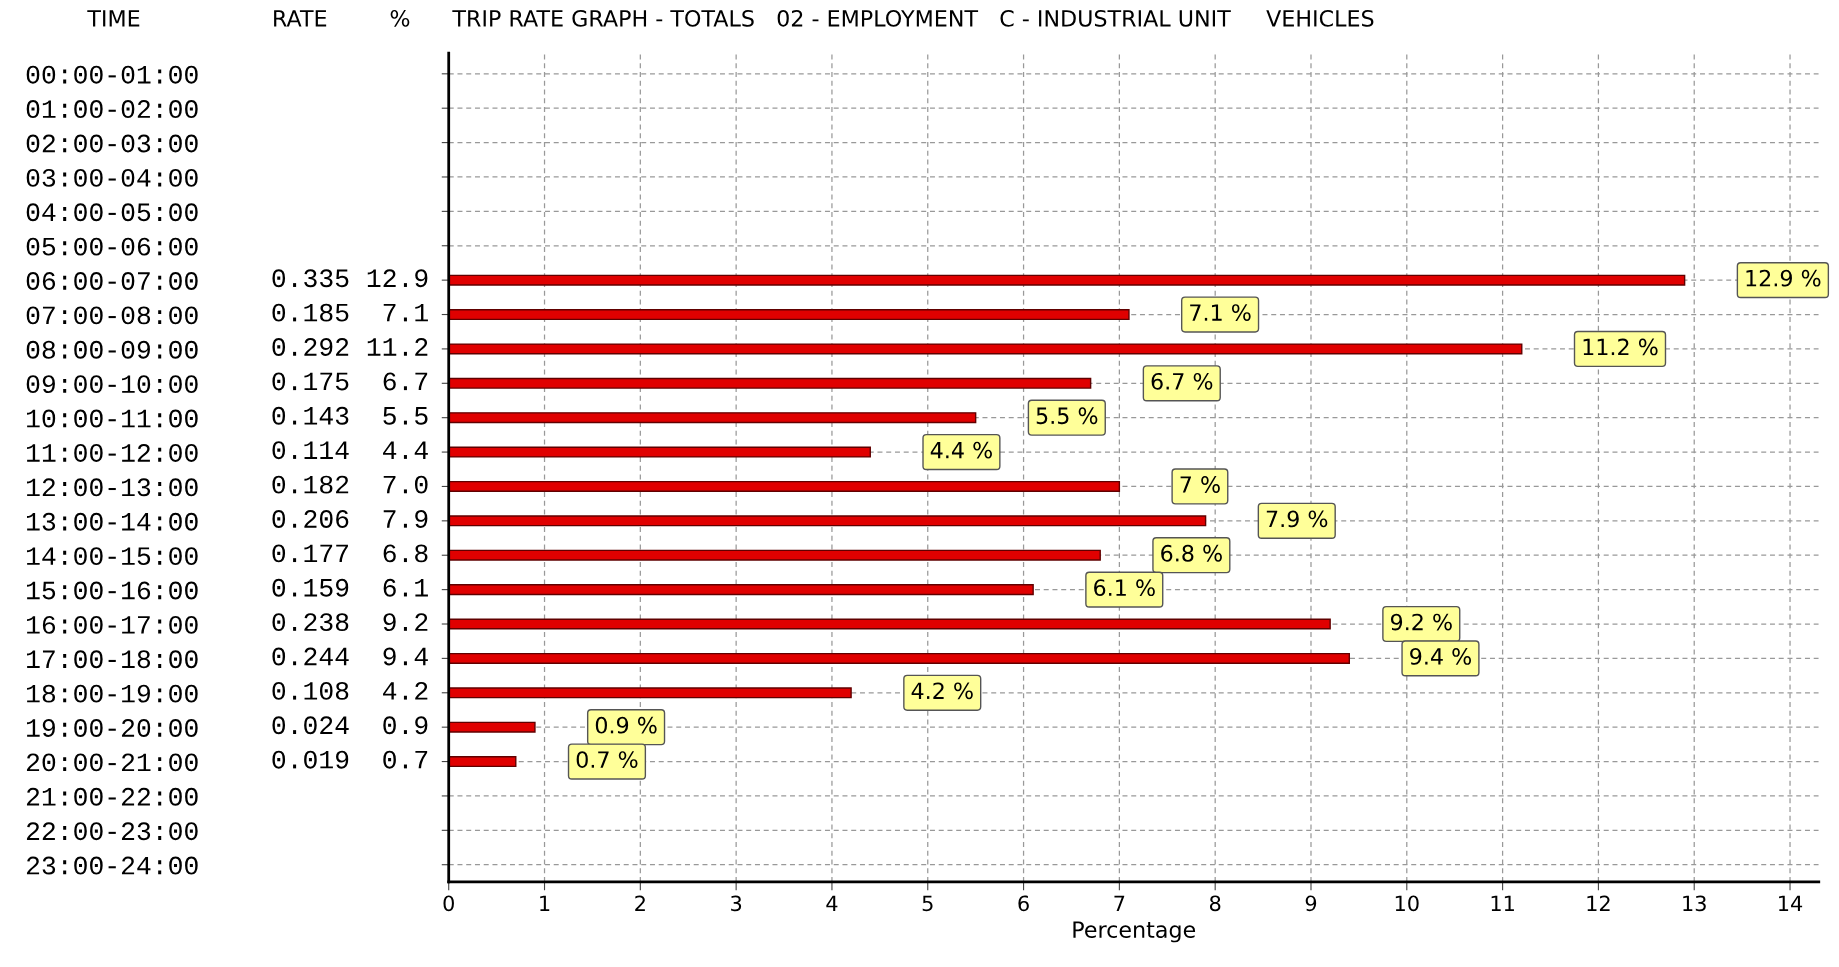  What do you see at coordinates (112, 521) in the screenshot?
I see `y-tick-label: 13:00-14:00` at bounding box center [112, 521].